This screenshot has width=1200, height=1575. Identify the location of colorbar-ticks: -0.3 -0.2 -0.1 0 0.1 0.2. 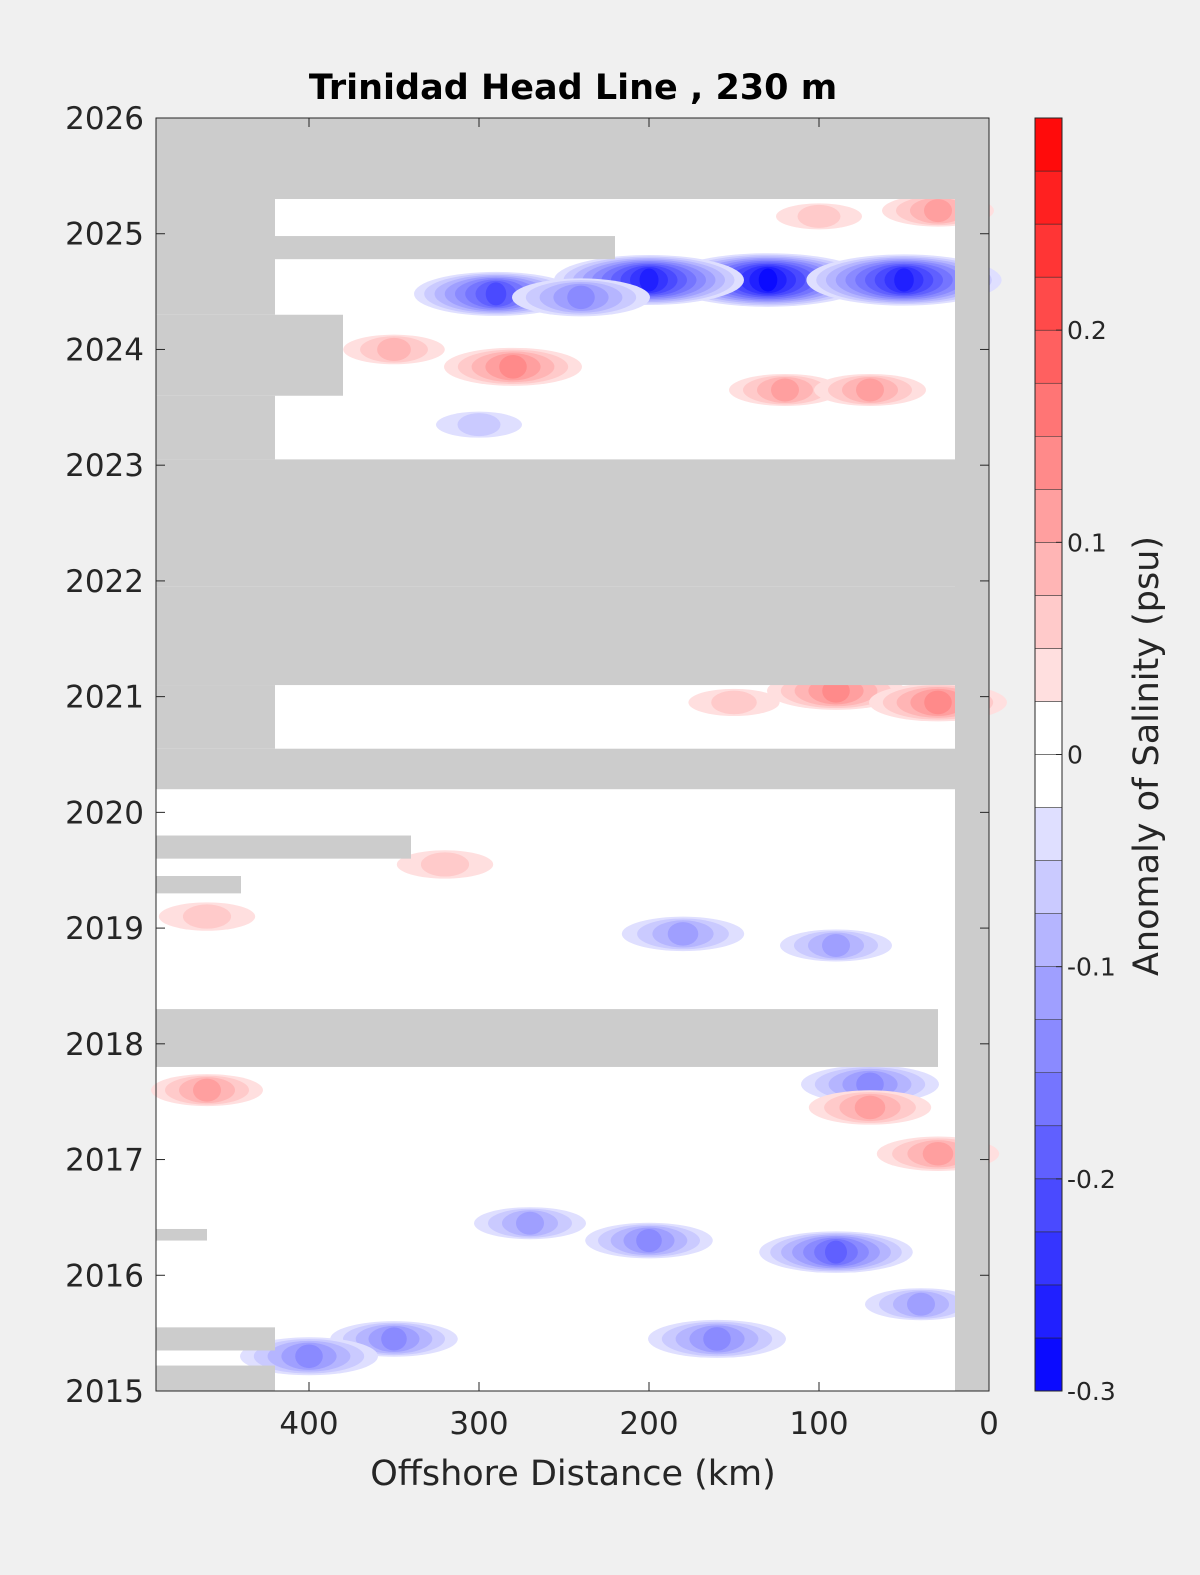
(1086, 861).